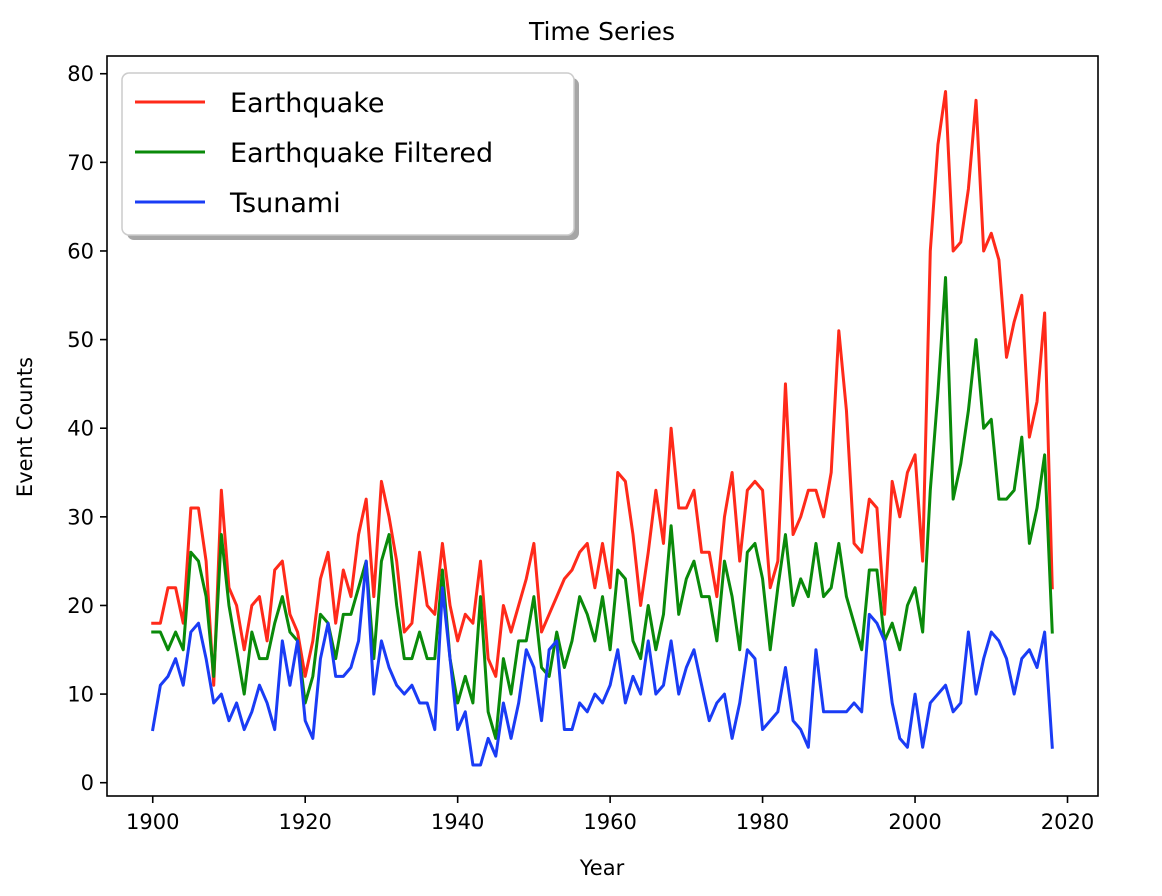 The image size is (1162, 896). What do you see at coordinates (87, 783) in the screenshot?
I see `y-tick-label: 0` at bounding box center [87, 783].